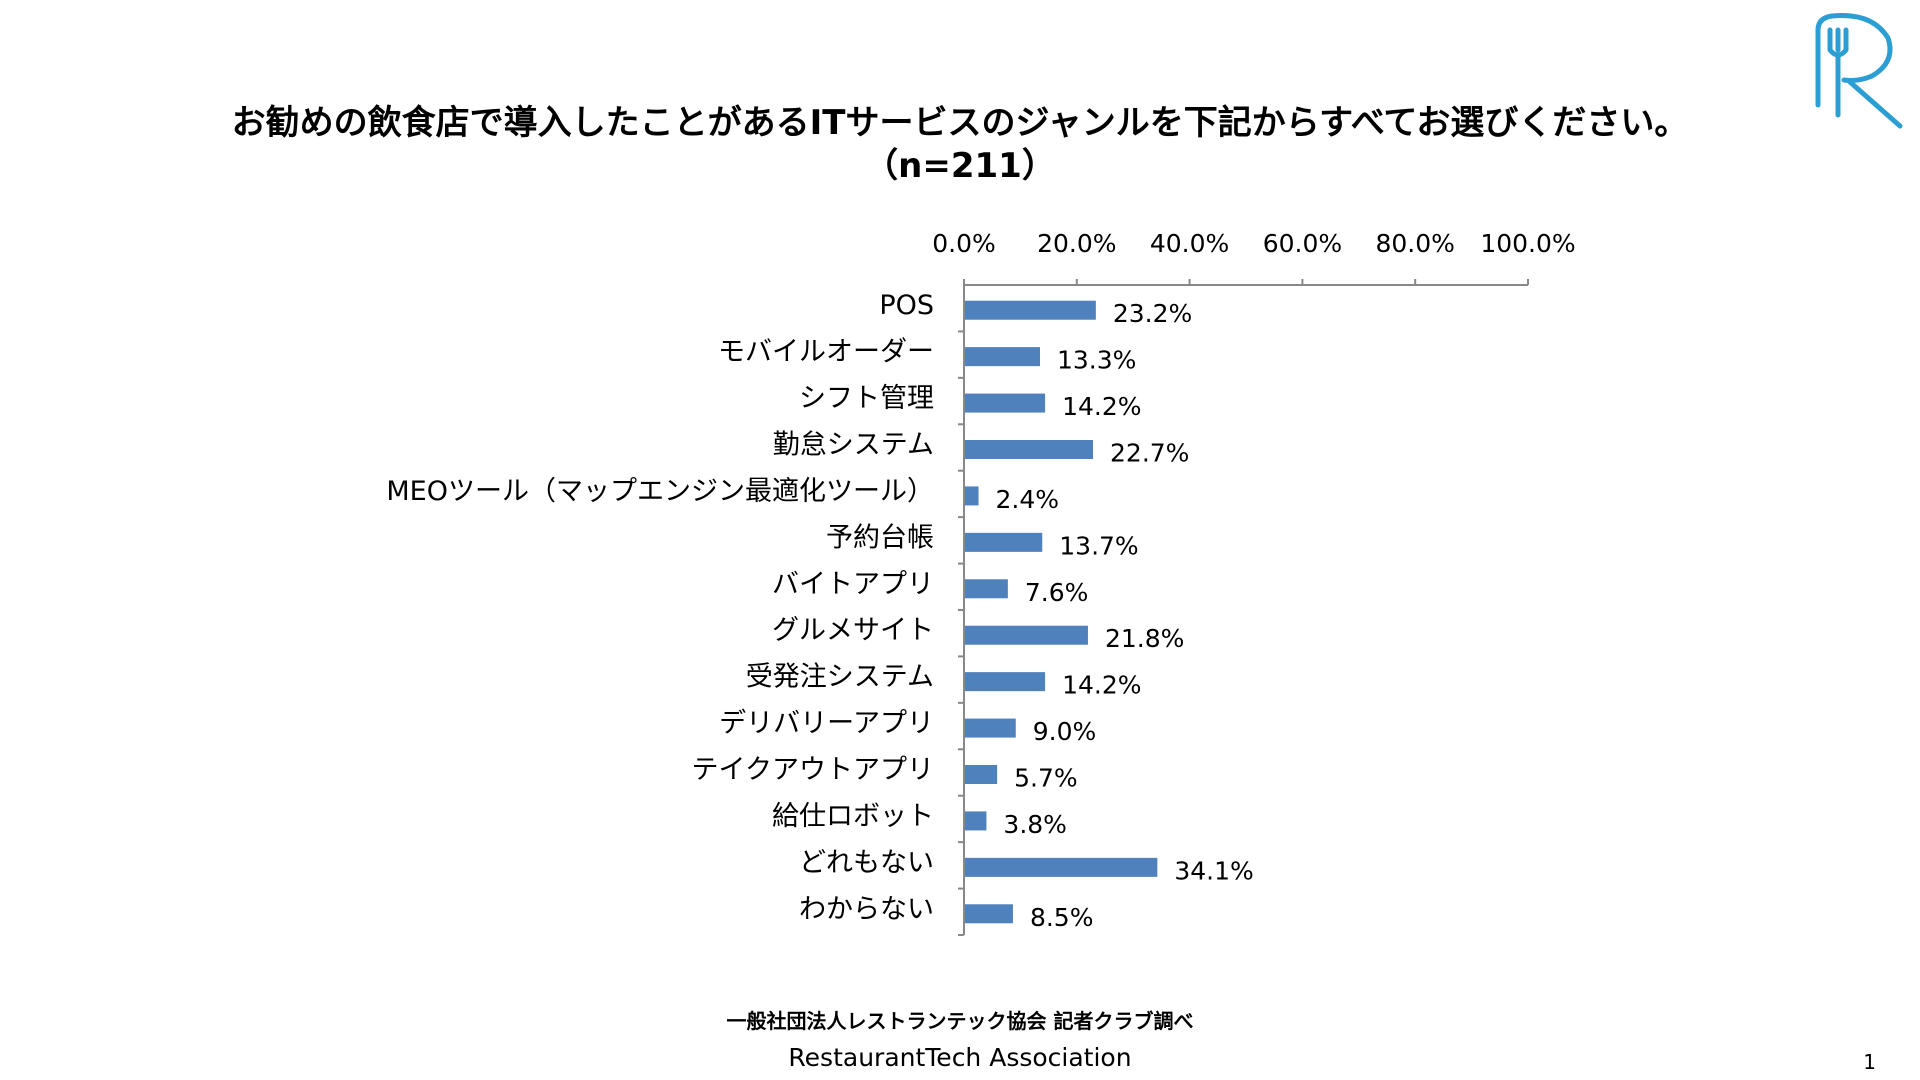 This screenshot has height=1080, width=1920. Describe the element at coordinates (1144, 638) in the screenshot. I see `data-label: 21.8%` at that location.